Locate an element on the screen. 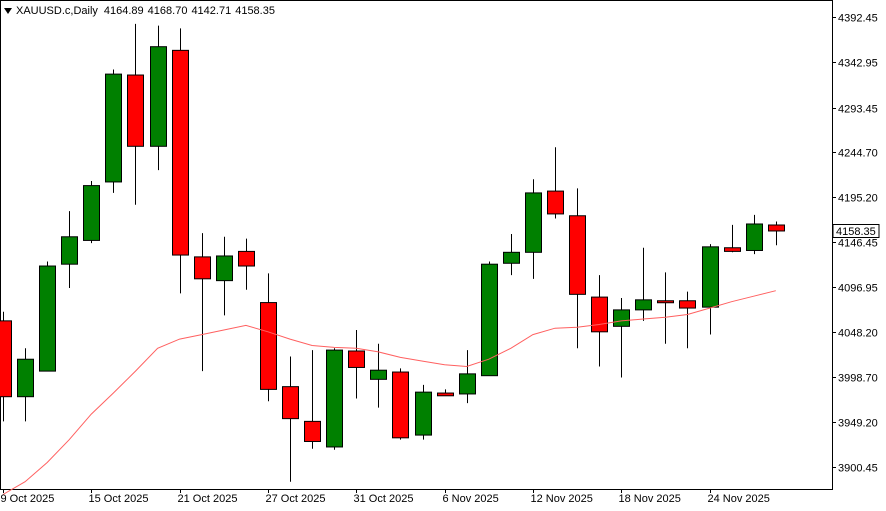 This screenshot has width=886, height=511. current-price-tag-box is located at coordinates (856, 231).